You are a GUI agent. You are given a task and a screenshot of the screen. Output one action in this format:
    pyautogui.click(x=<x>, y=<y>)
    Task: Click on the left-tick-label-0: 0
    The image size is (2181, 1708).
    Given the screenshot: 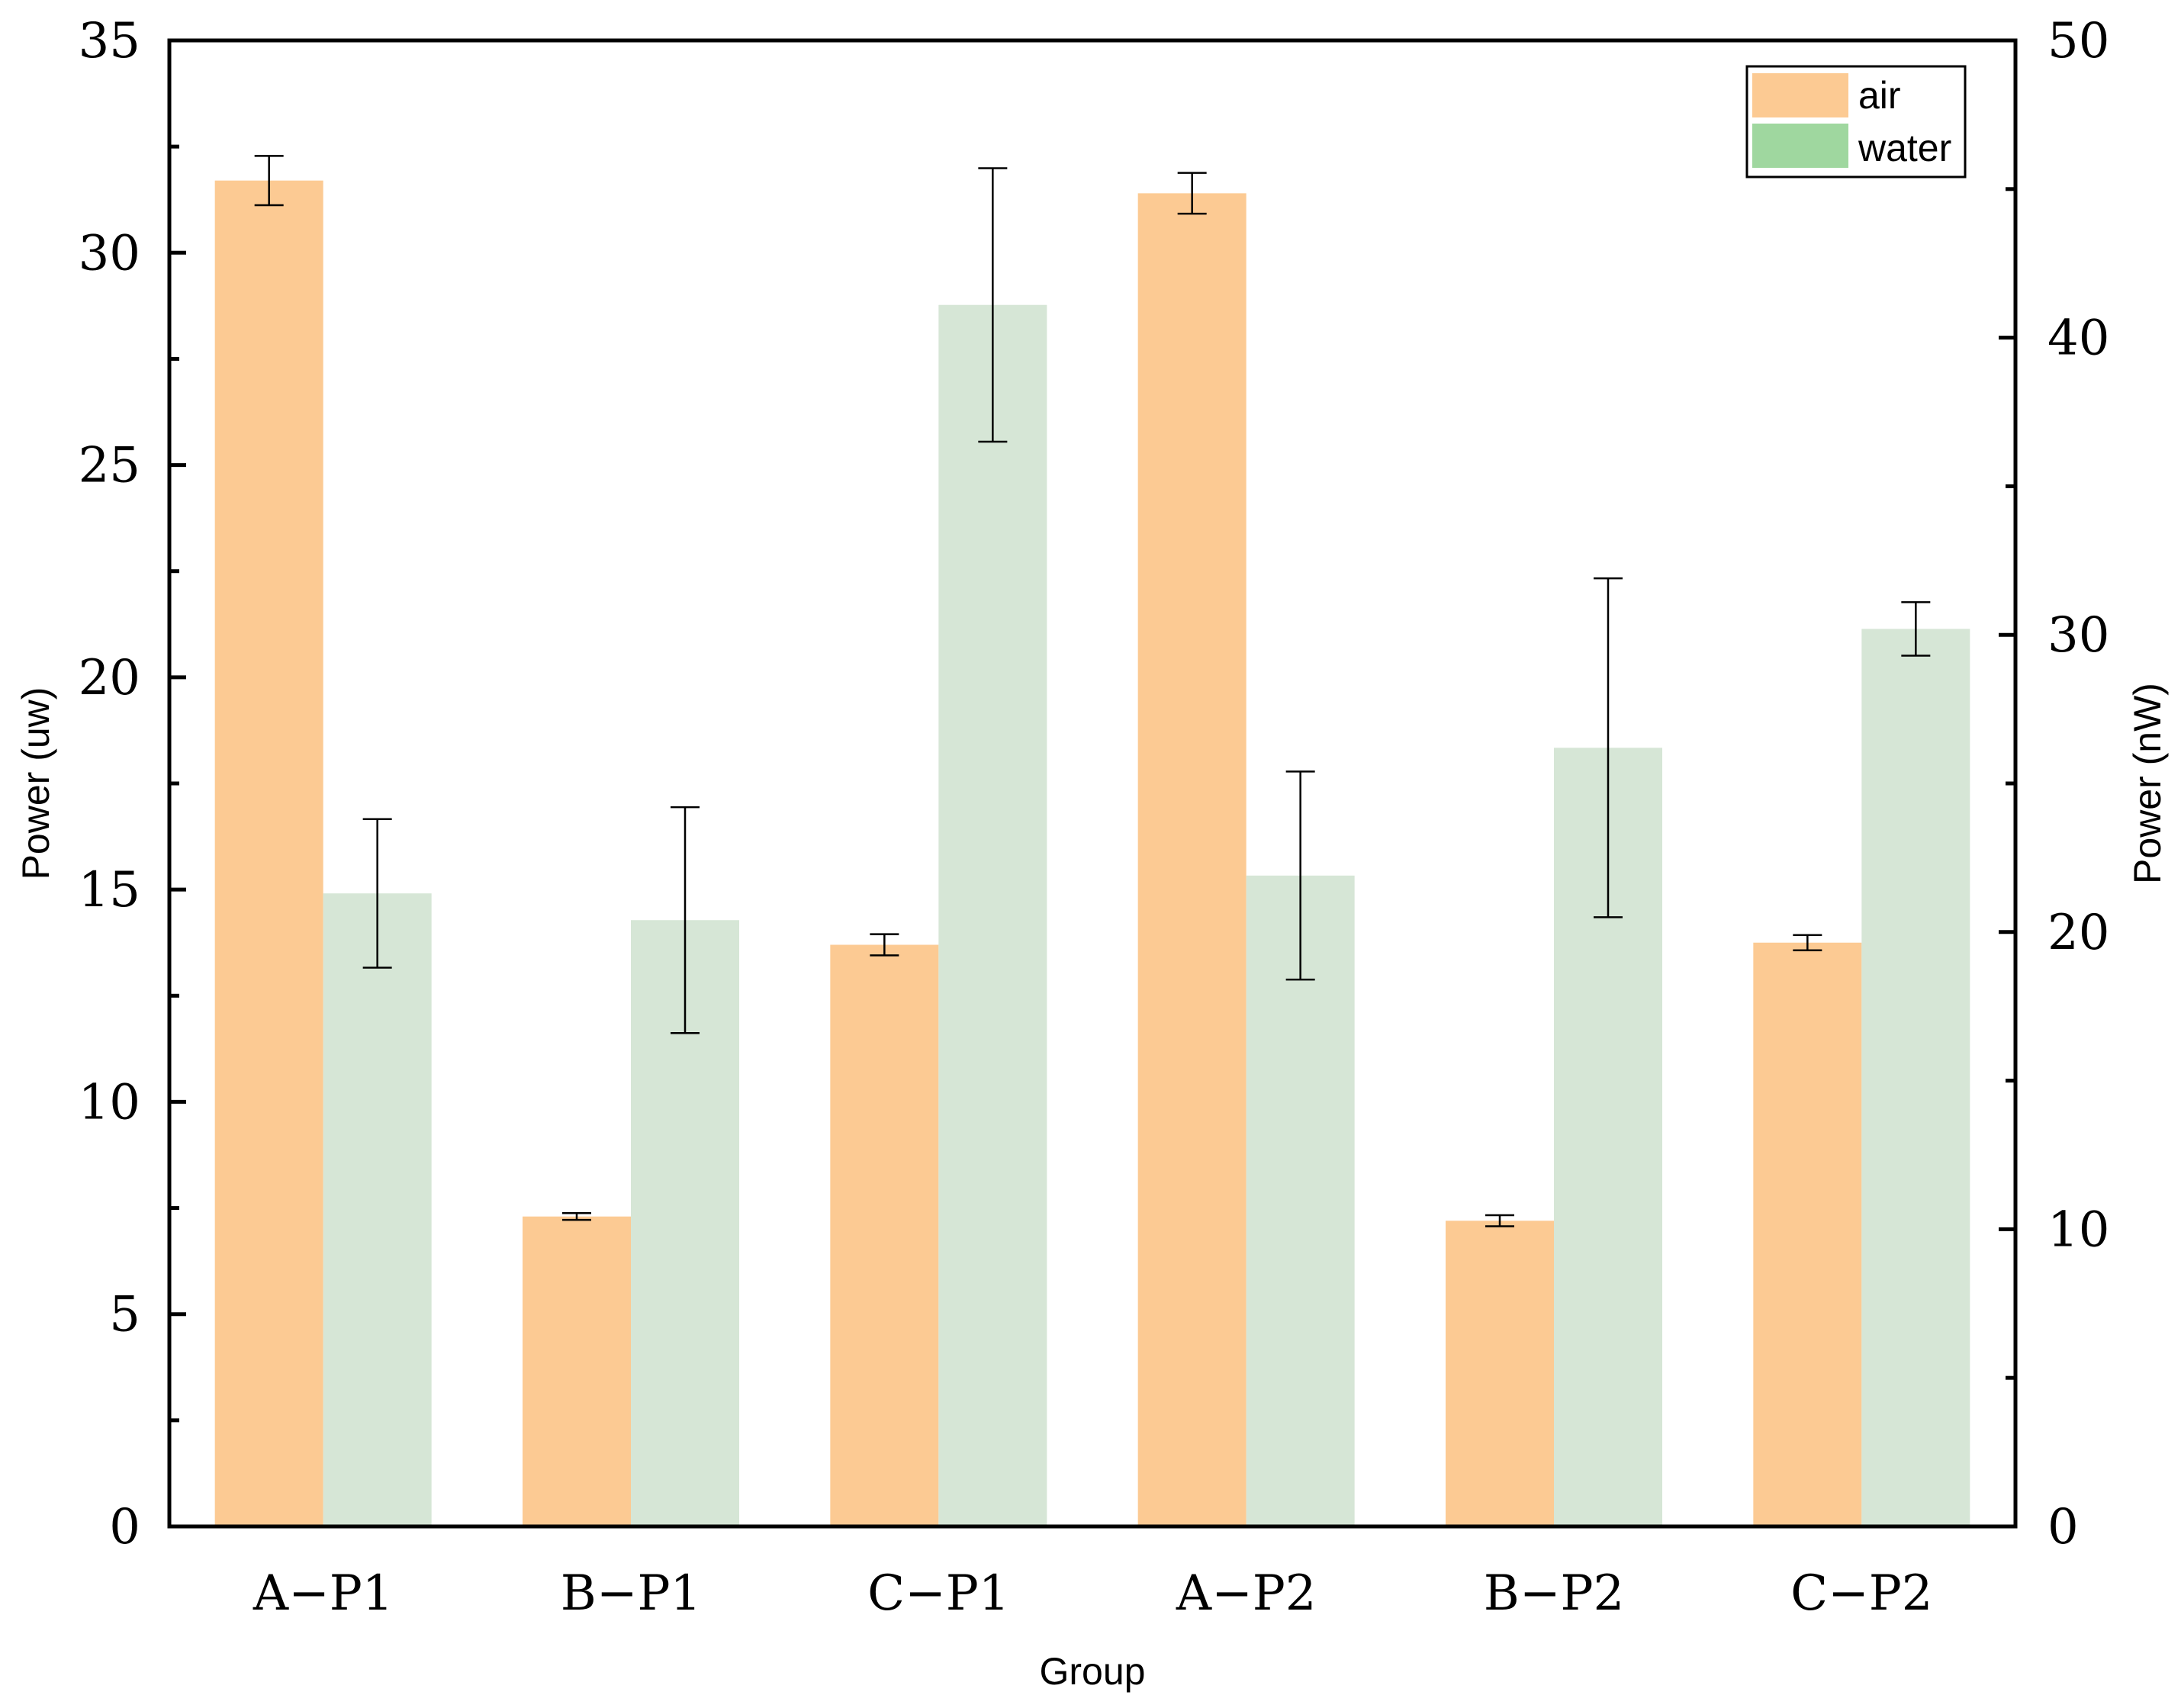 What is the action you would take?
    pyautogui.click(x=124, y=1527)
    